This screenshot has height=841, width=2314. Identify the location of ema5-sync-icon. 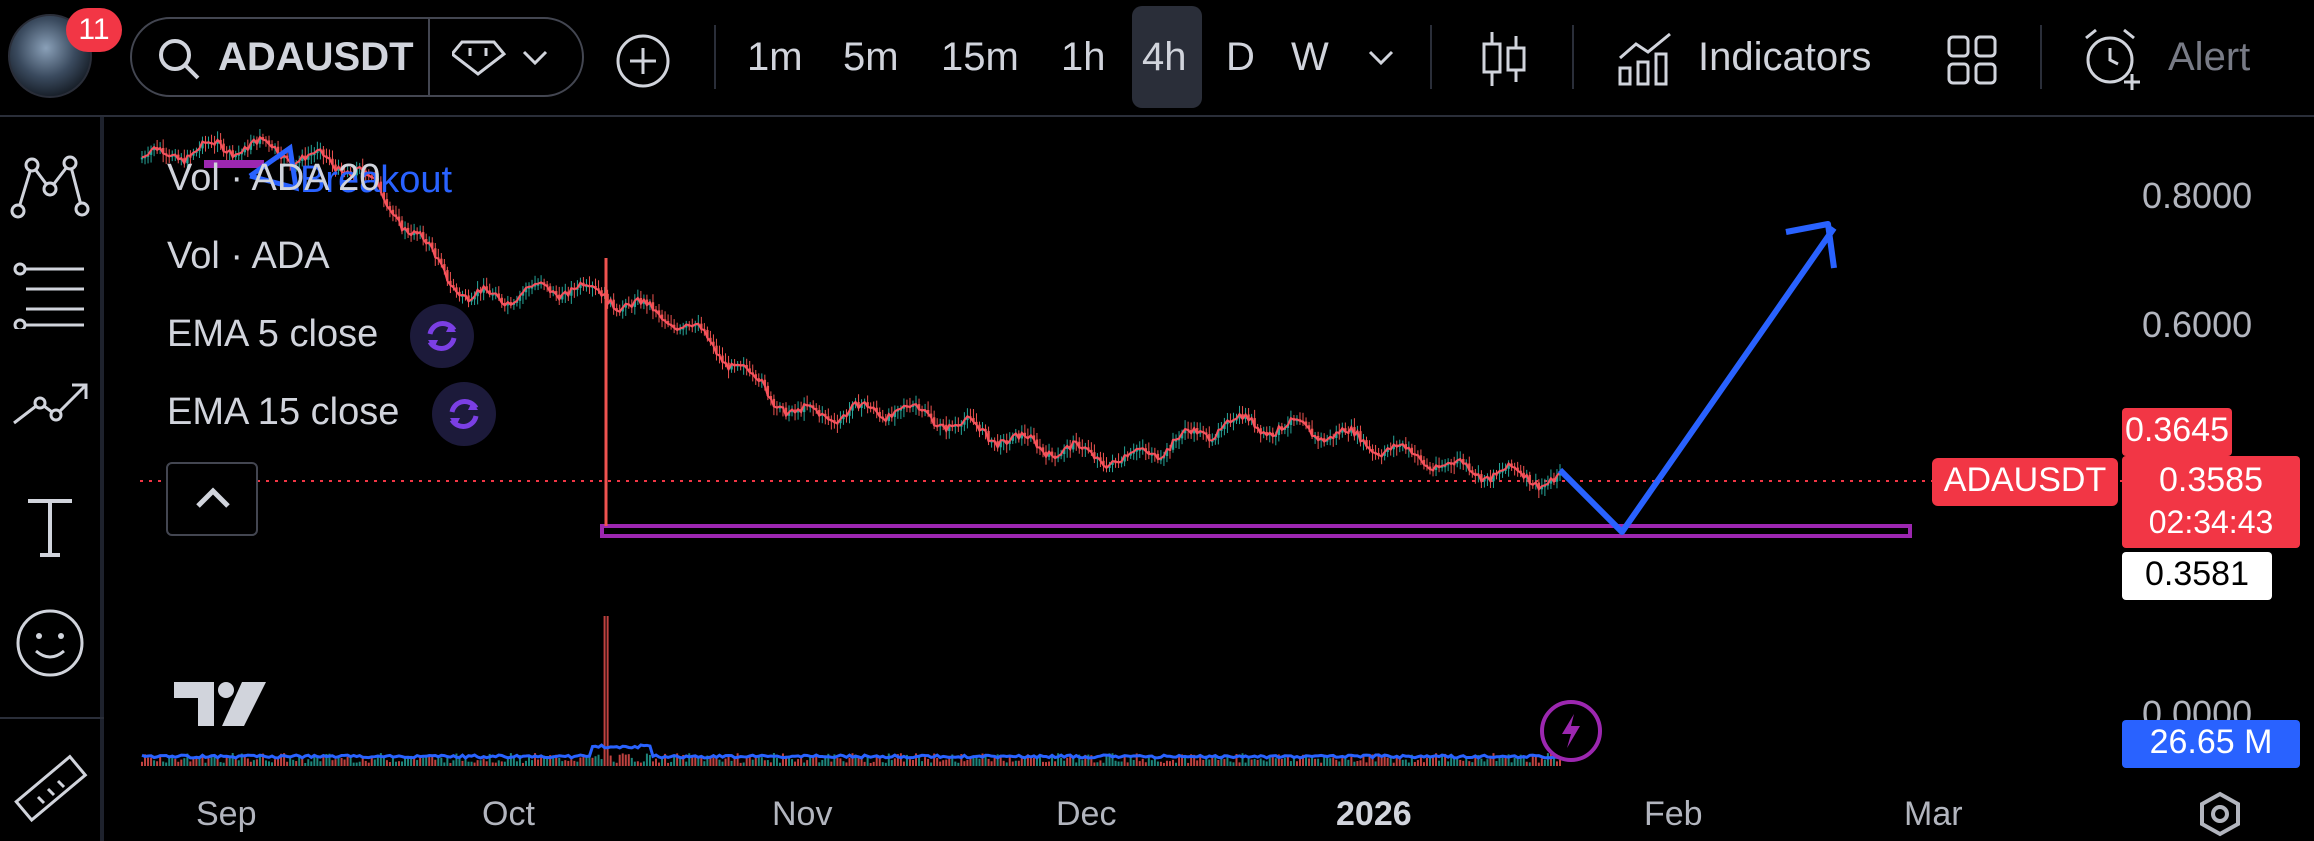
(442, 336).